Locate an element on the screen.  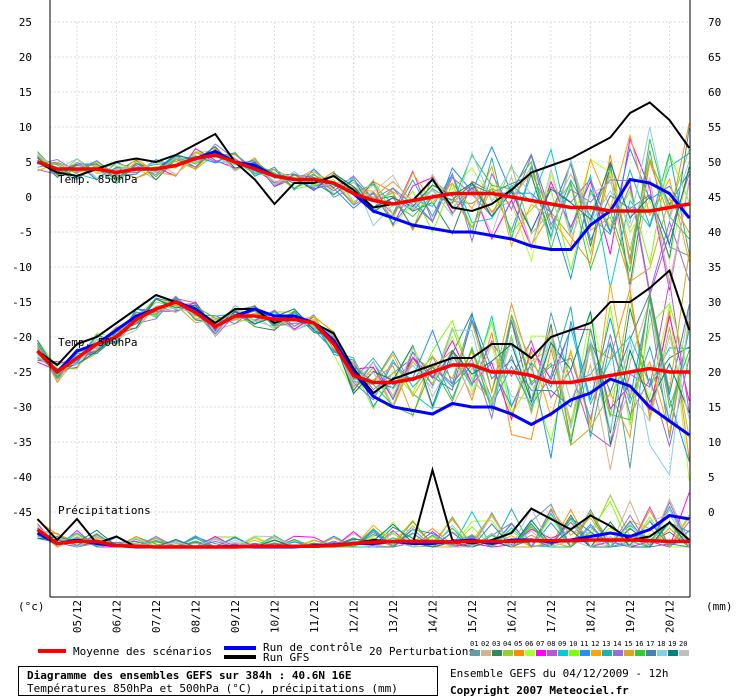
legend-perturbation-id: 18 is located at coordinates (661, 644).